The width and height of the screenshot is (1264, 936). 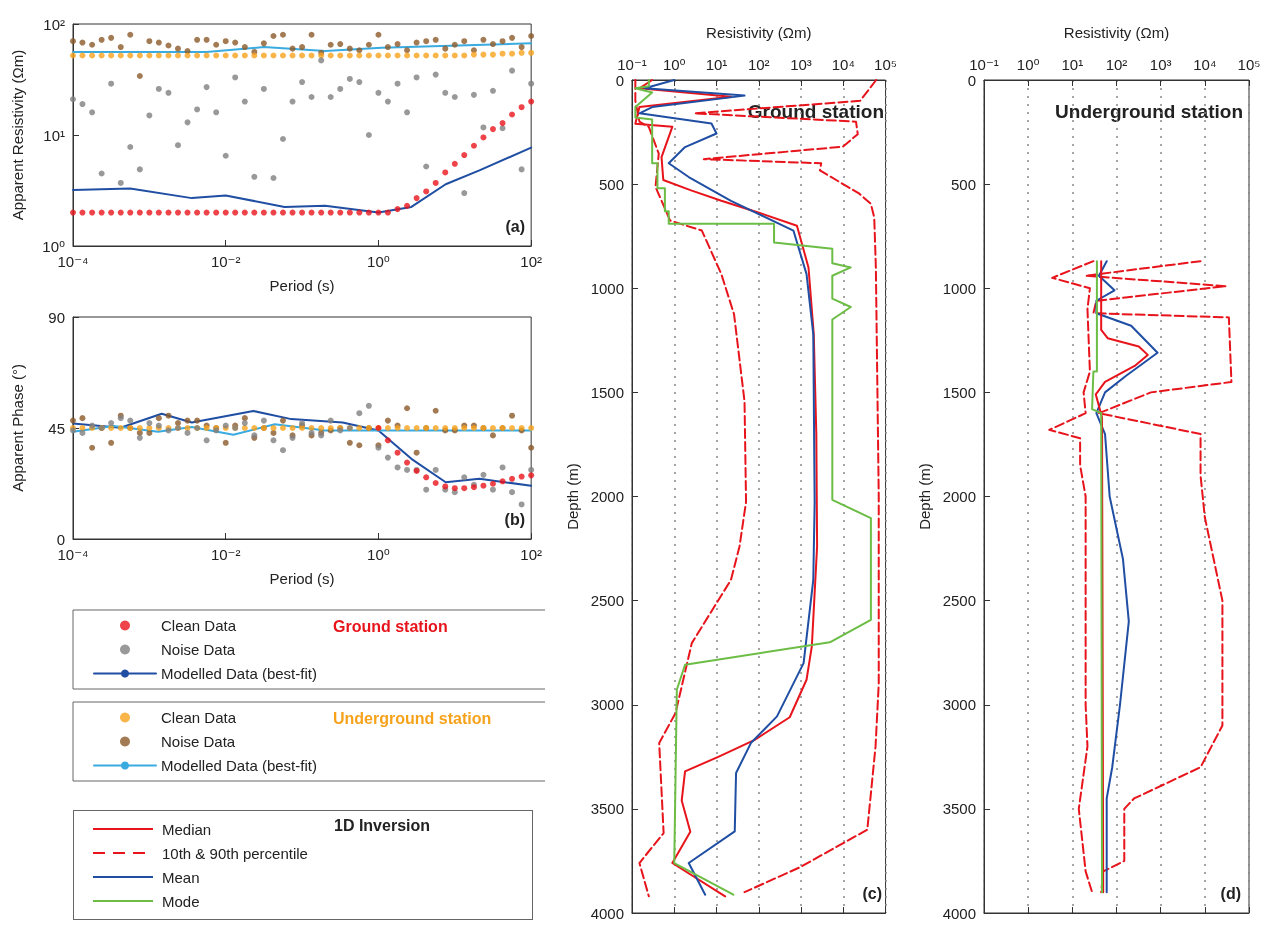 What do you see at coordinates (515, 519) in the screenshot?
I see `annotation: (b)` at bounding box center [515, 519].